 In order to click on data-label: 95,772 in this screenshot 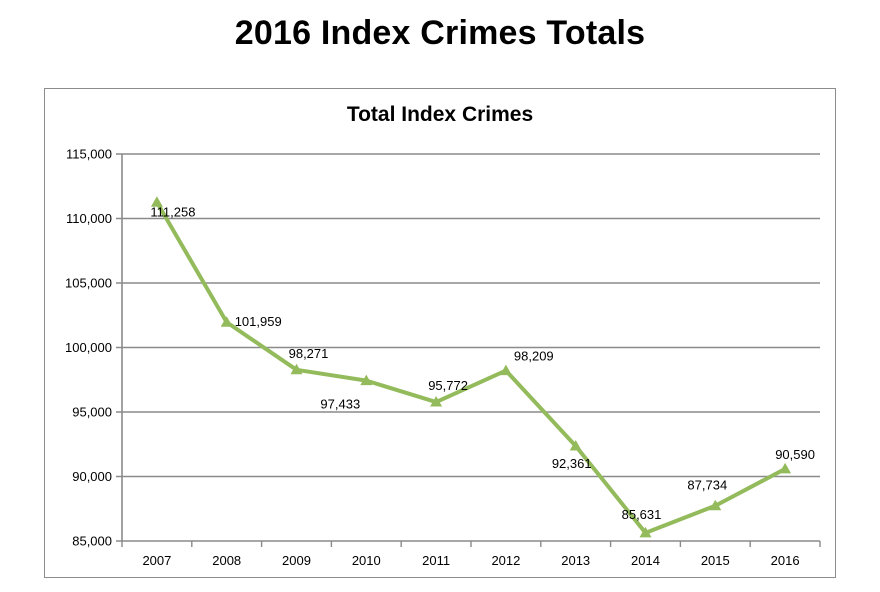, I will do `click(448, 385)`.